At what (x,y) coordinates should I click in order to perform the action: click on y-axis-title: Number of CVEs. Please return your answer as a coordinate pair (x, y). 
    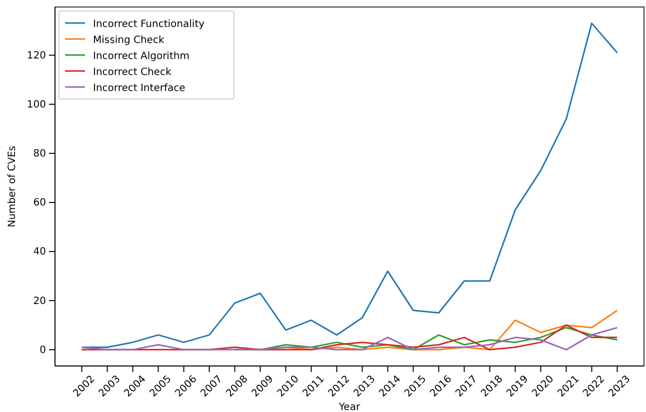
    Looking at the image, I should click on (12, 187).